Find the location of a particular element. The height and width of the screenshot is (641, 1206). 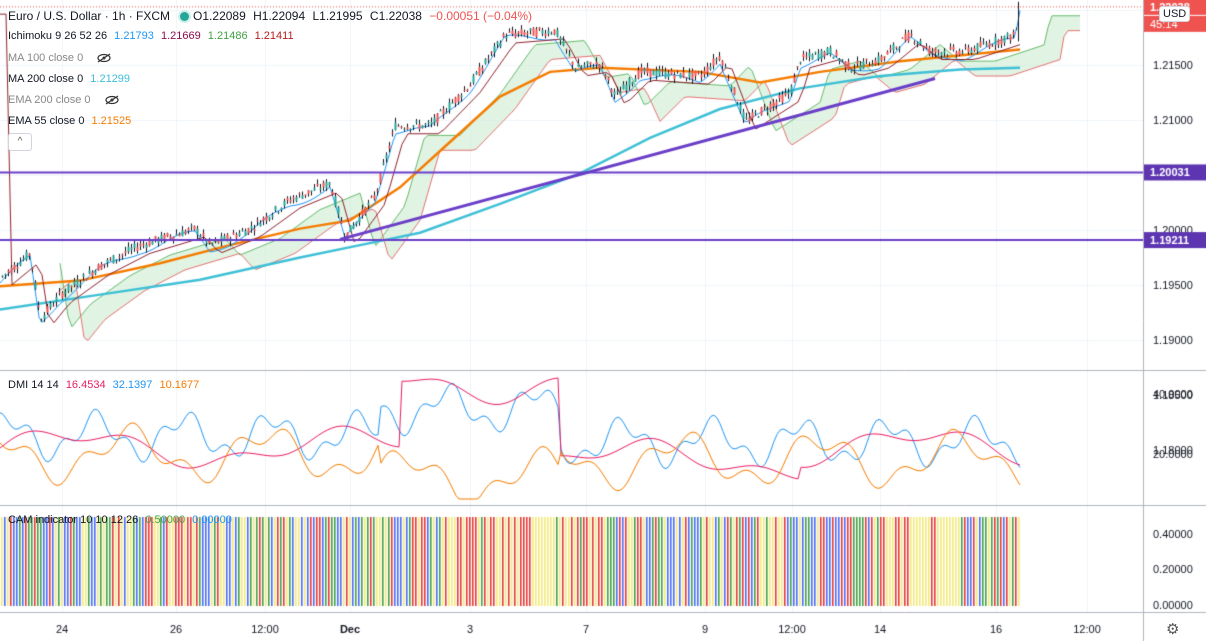

ema200-name: EMA 200 close 0 is located at coordinates (49, 100).